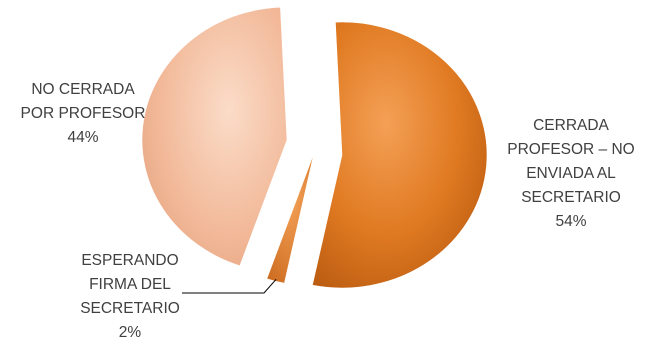  I want to click on slice-label-line: CERRADA, so click(571, 125).